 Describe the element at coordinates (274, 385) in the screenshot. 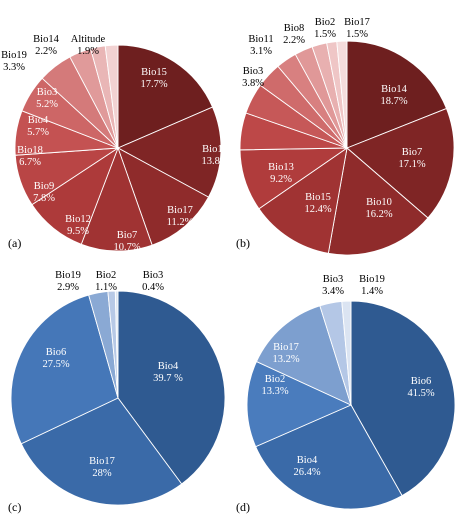

I see `slice-label-bio2: Bio2 13.3%` at that location.